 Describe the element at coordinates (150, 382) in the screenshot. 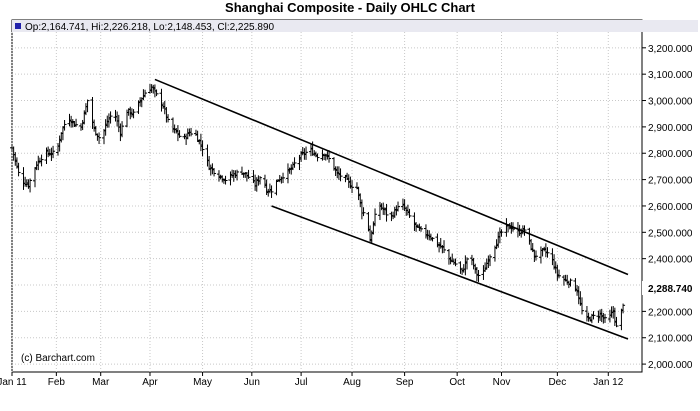

I see `x-tick-label: Apr` at that location.